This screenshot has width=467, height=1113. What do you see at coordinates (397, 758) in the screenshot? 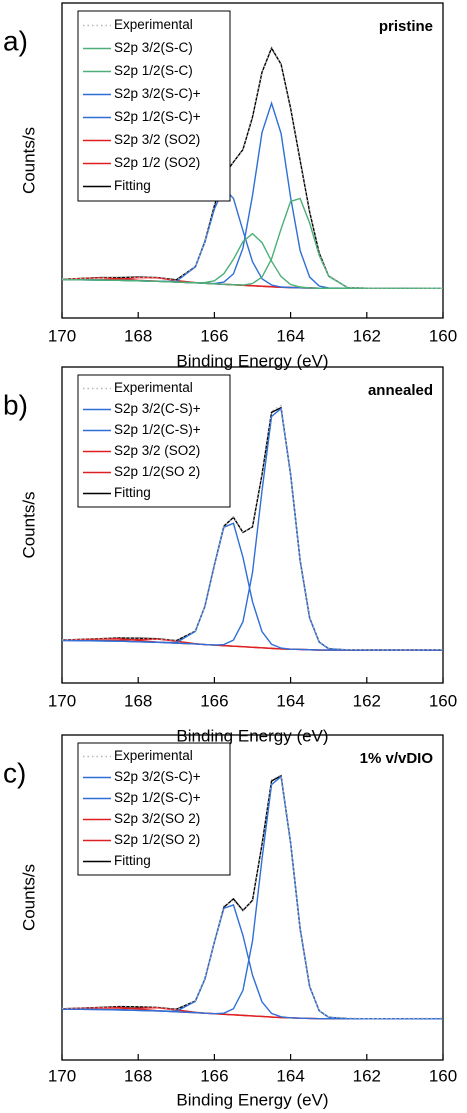
I see `sample-label: 1% v/vDIO` at bounding box center [397, 758].